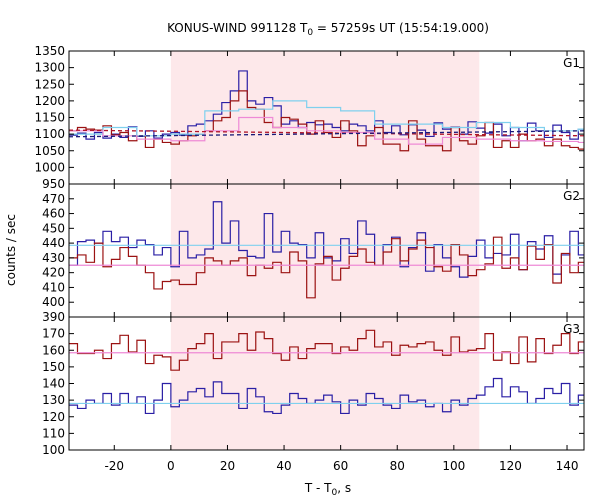 The image size is (600, 504). Describe the element at coordinates (53, 287) in the screenshot. I see `y-tick-label: 410` at that location.